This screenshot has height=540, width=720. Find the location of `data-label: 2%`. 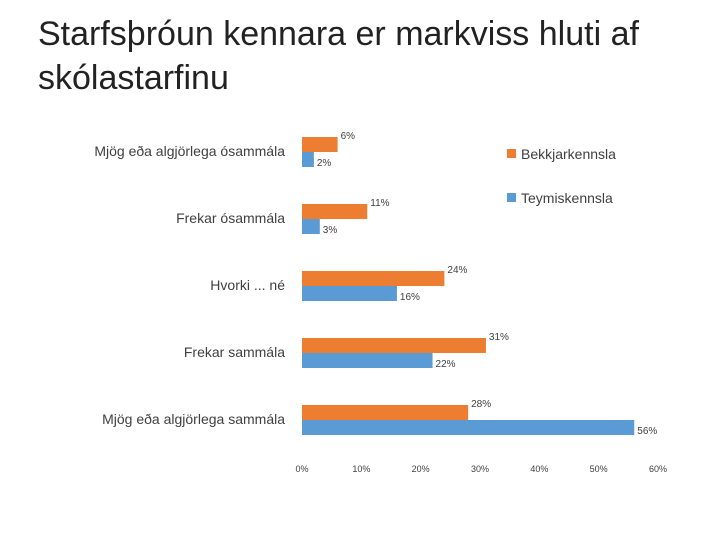

data-label: 2% is located at coordinates (324, 163).